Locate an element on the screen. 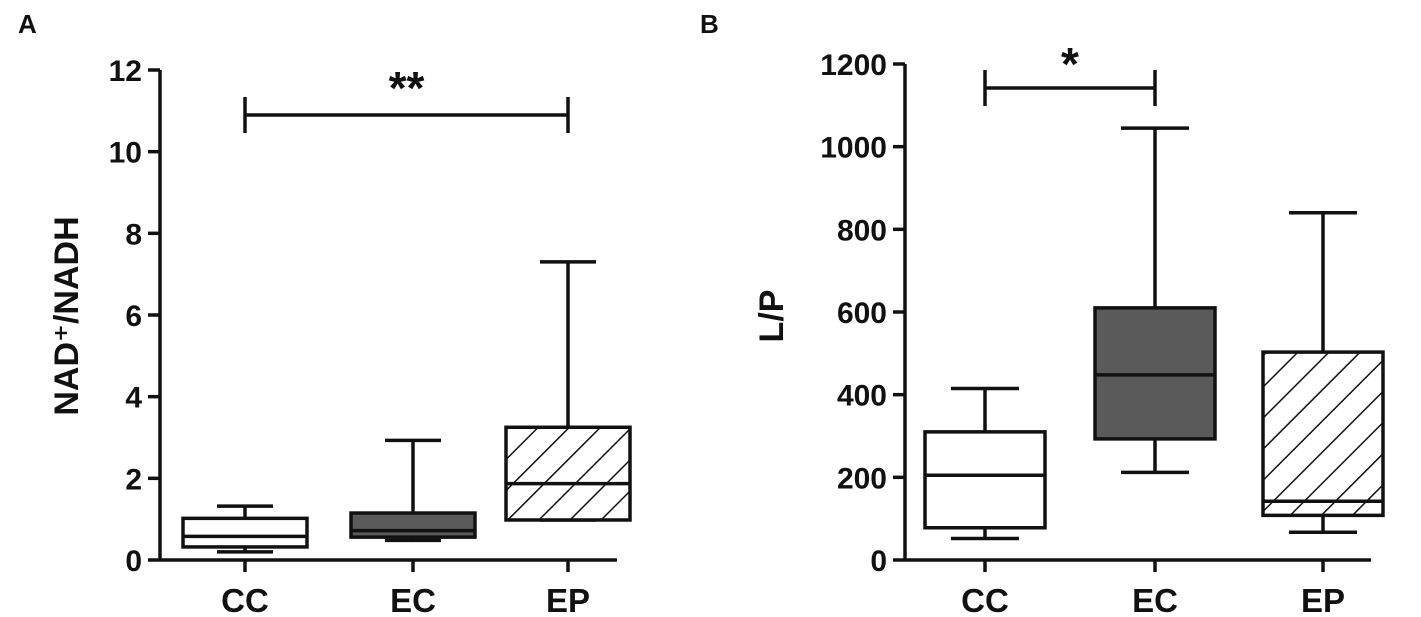 The width and height of the screenshot is (1421, 617). significance-label: ** is located at coordinates (407, 88).